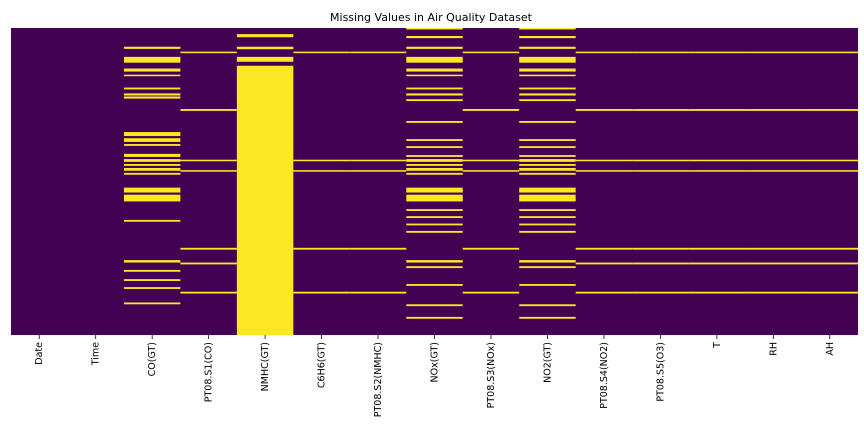 The image size is (864, 432). Describe the element at coordinates (209, 372) in the screenshot. I see `x-tick-label: PT08.S1(CO)` at that location.